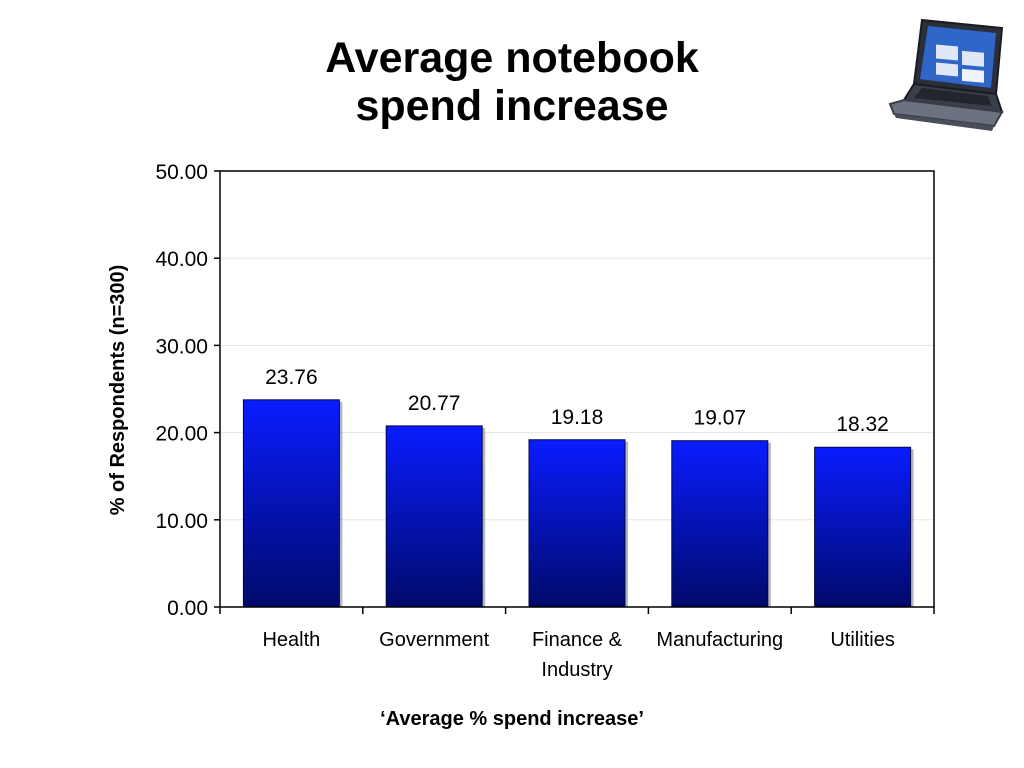 The height and width of the screenshot is (768, 1024). Describe the element at coordinates (181, 172) in the screenshot. I see `y-tick-label: 50.00` at that location.